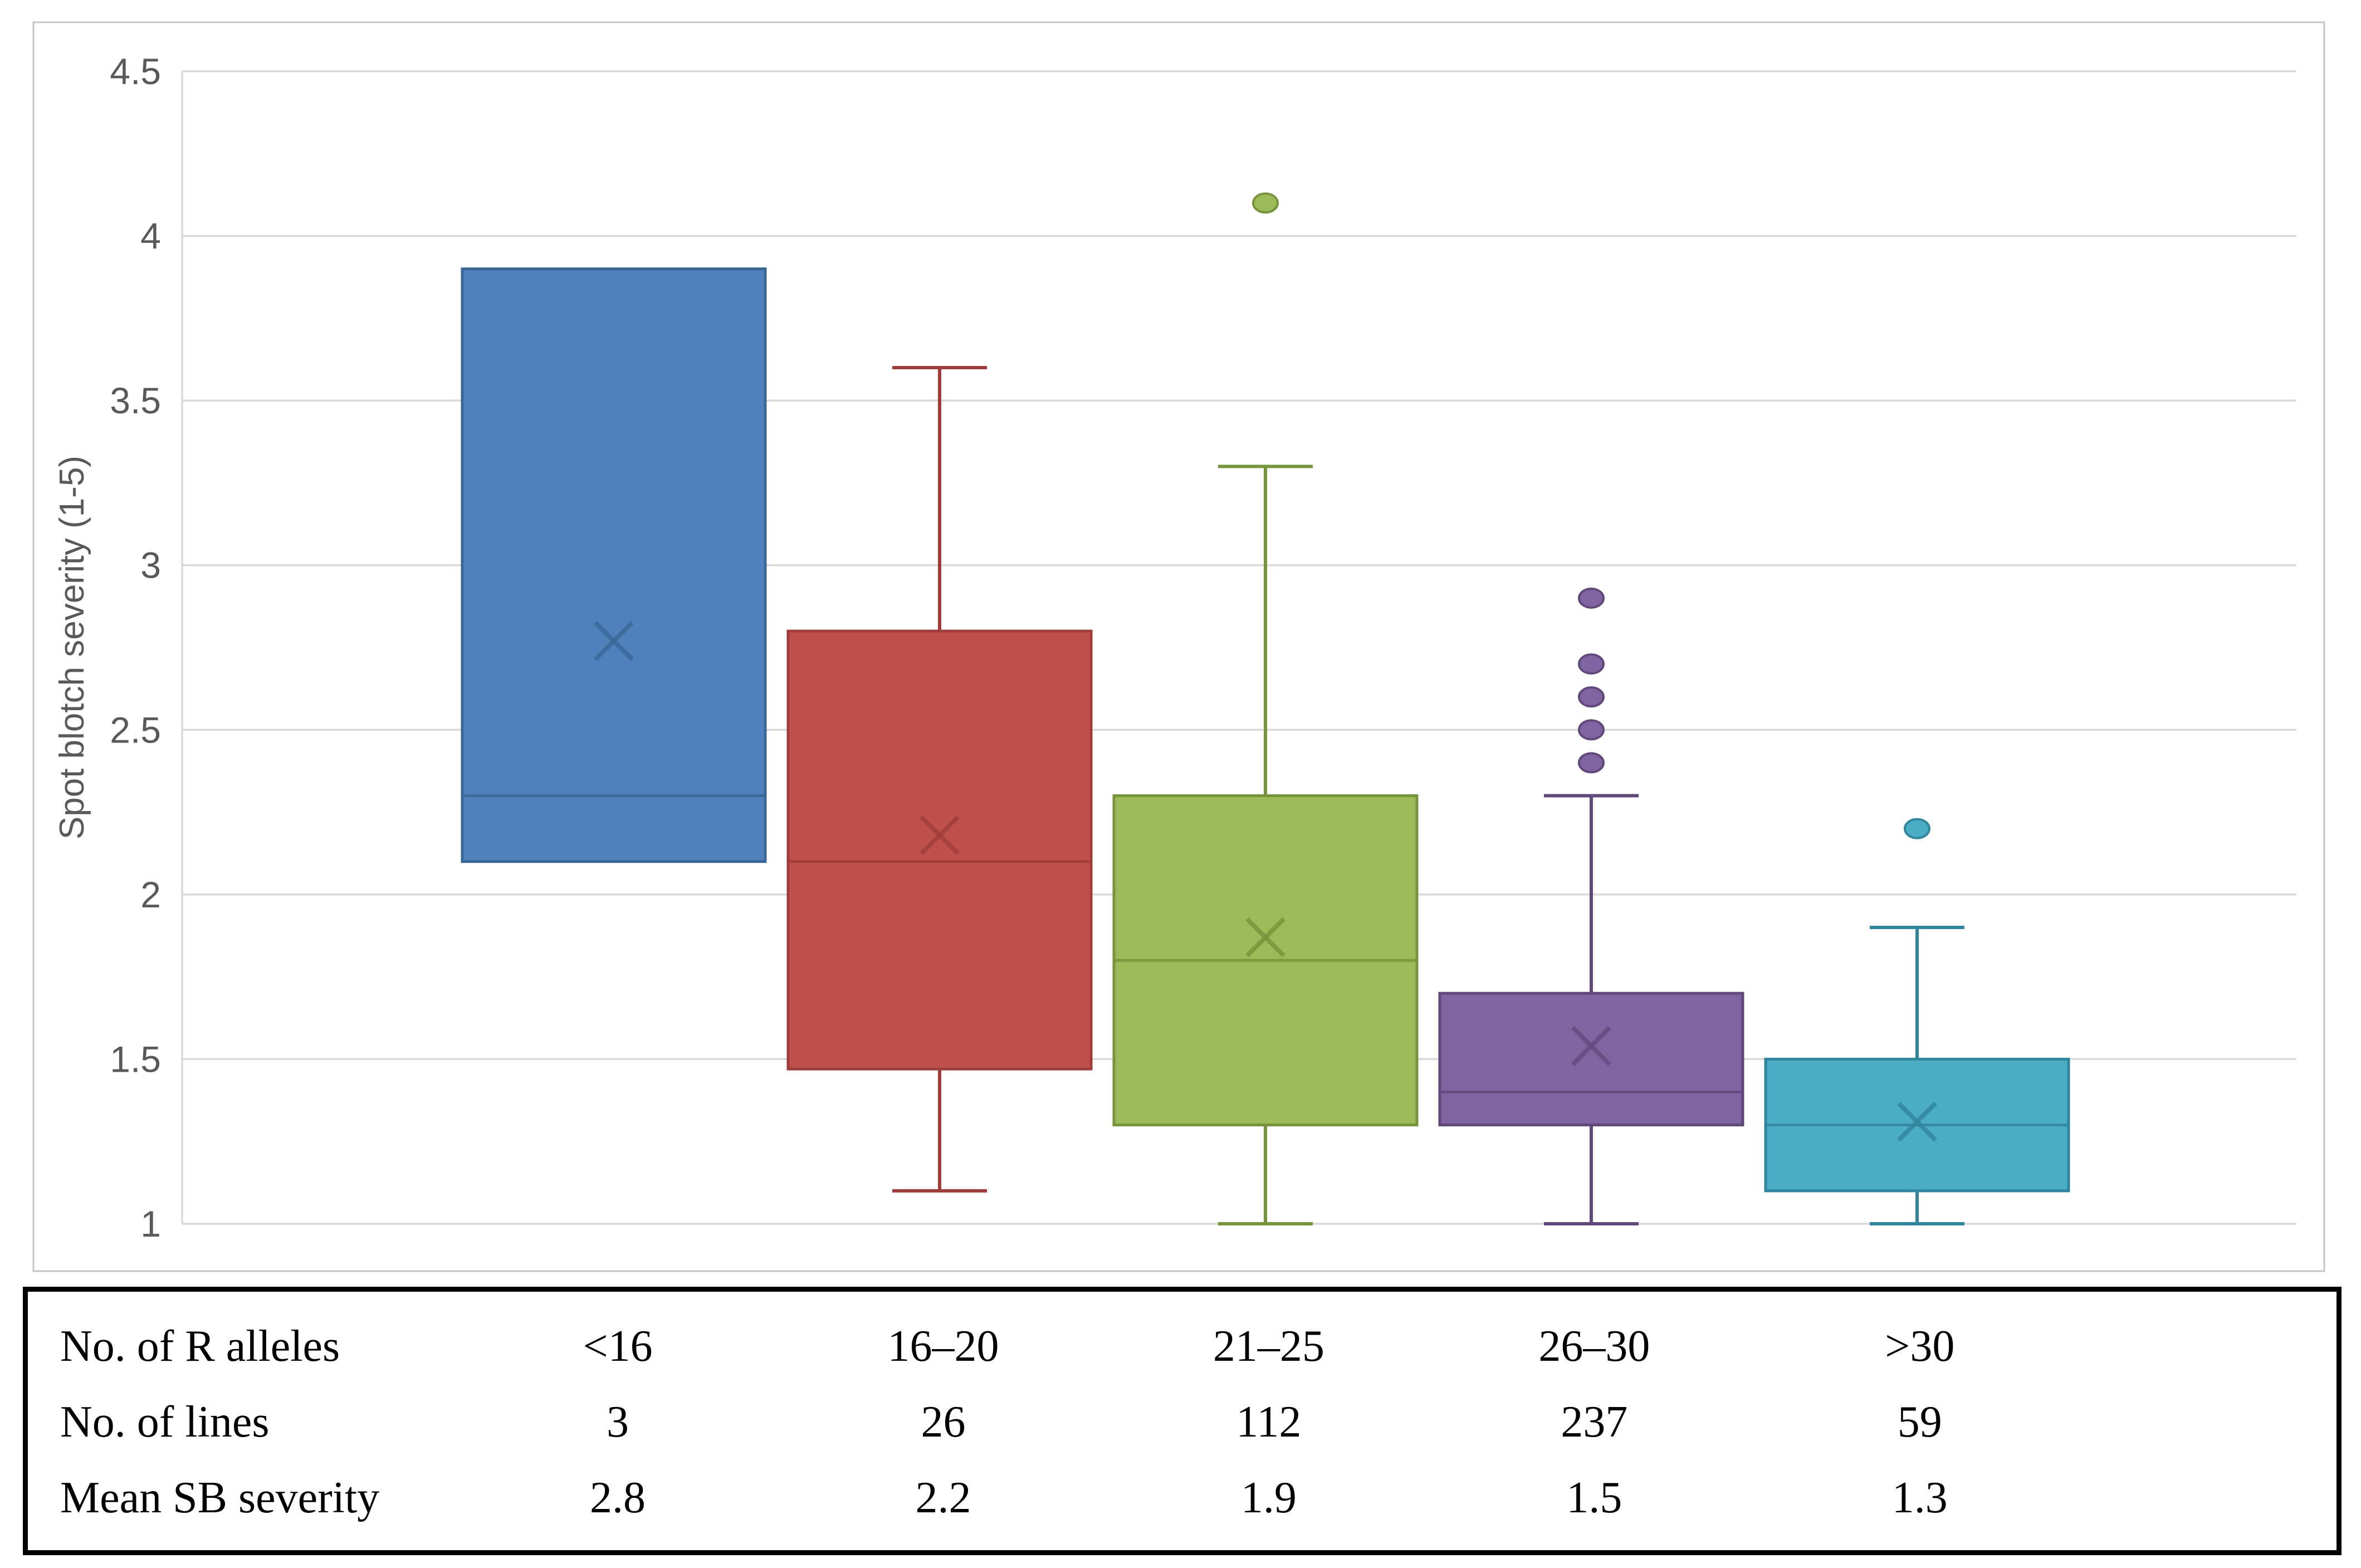 The width and height of the screenshot is (2361, 1568). I want to click on table-cell: 1.5, so click(1594, 1497).